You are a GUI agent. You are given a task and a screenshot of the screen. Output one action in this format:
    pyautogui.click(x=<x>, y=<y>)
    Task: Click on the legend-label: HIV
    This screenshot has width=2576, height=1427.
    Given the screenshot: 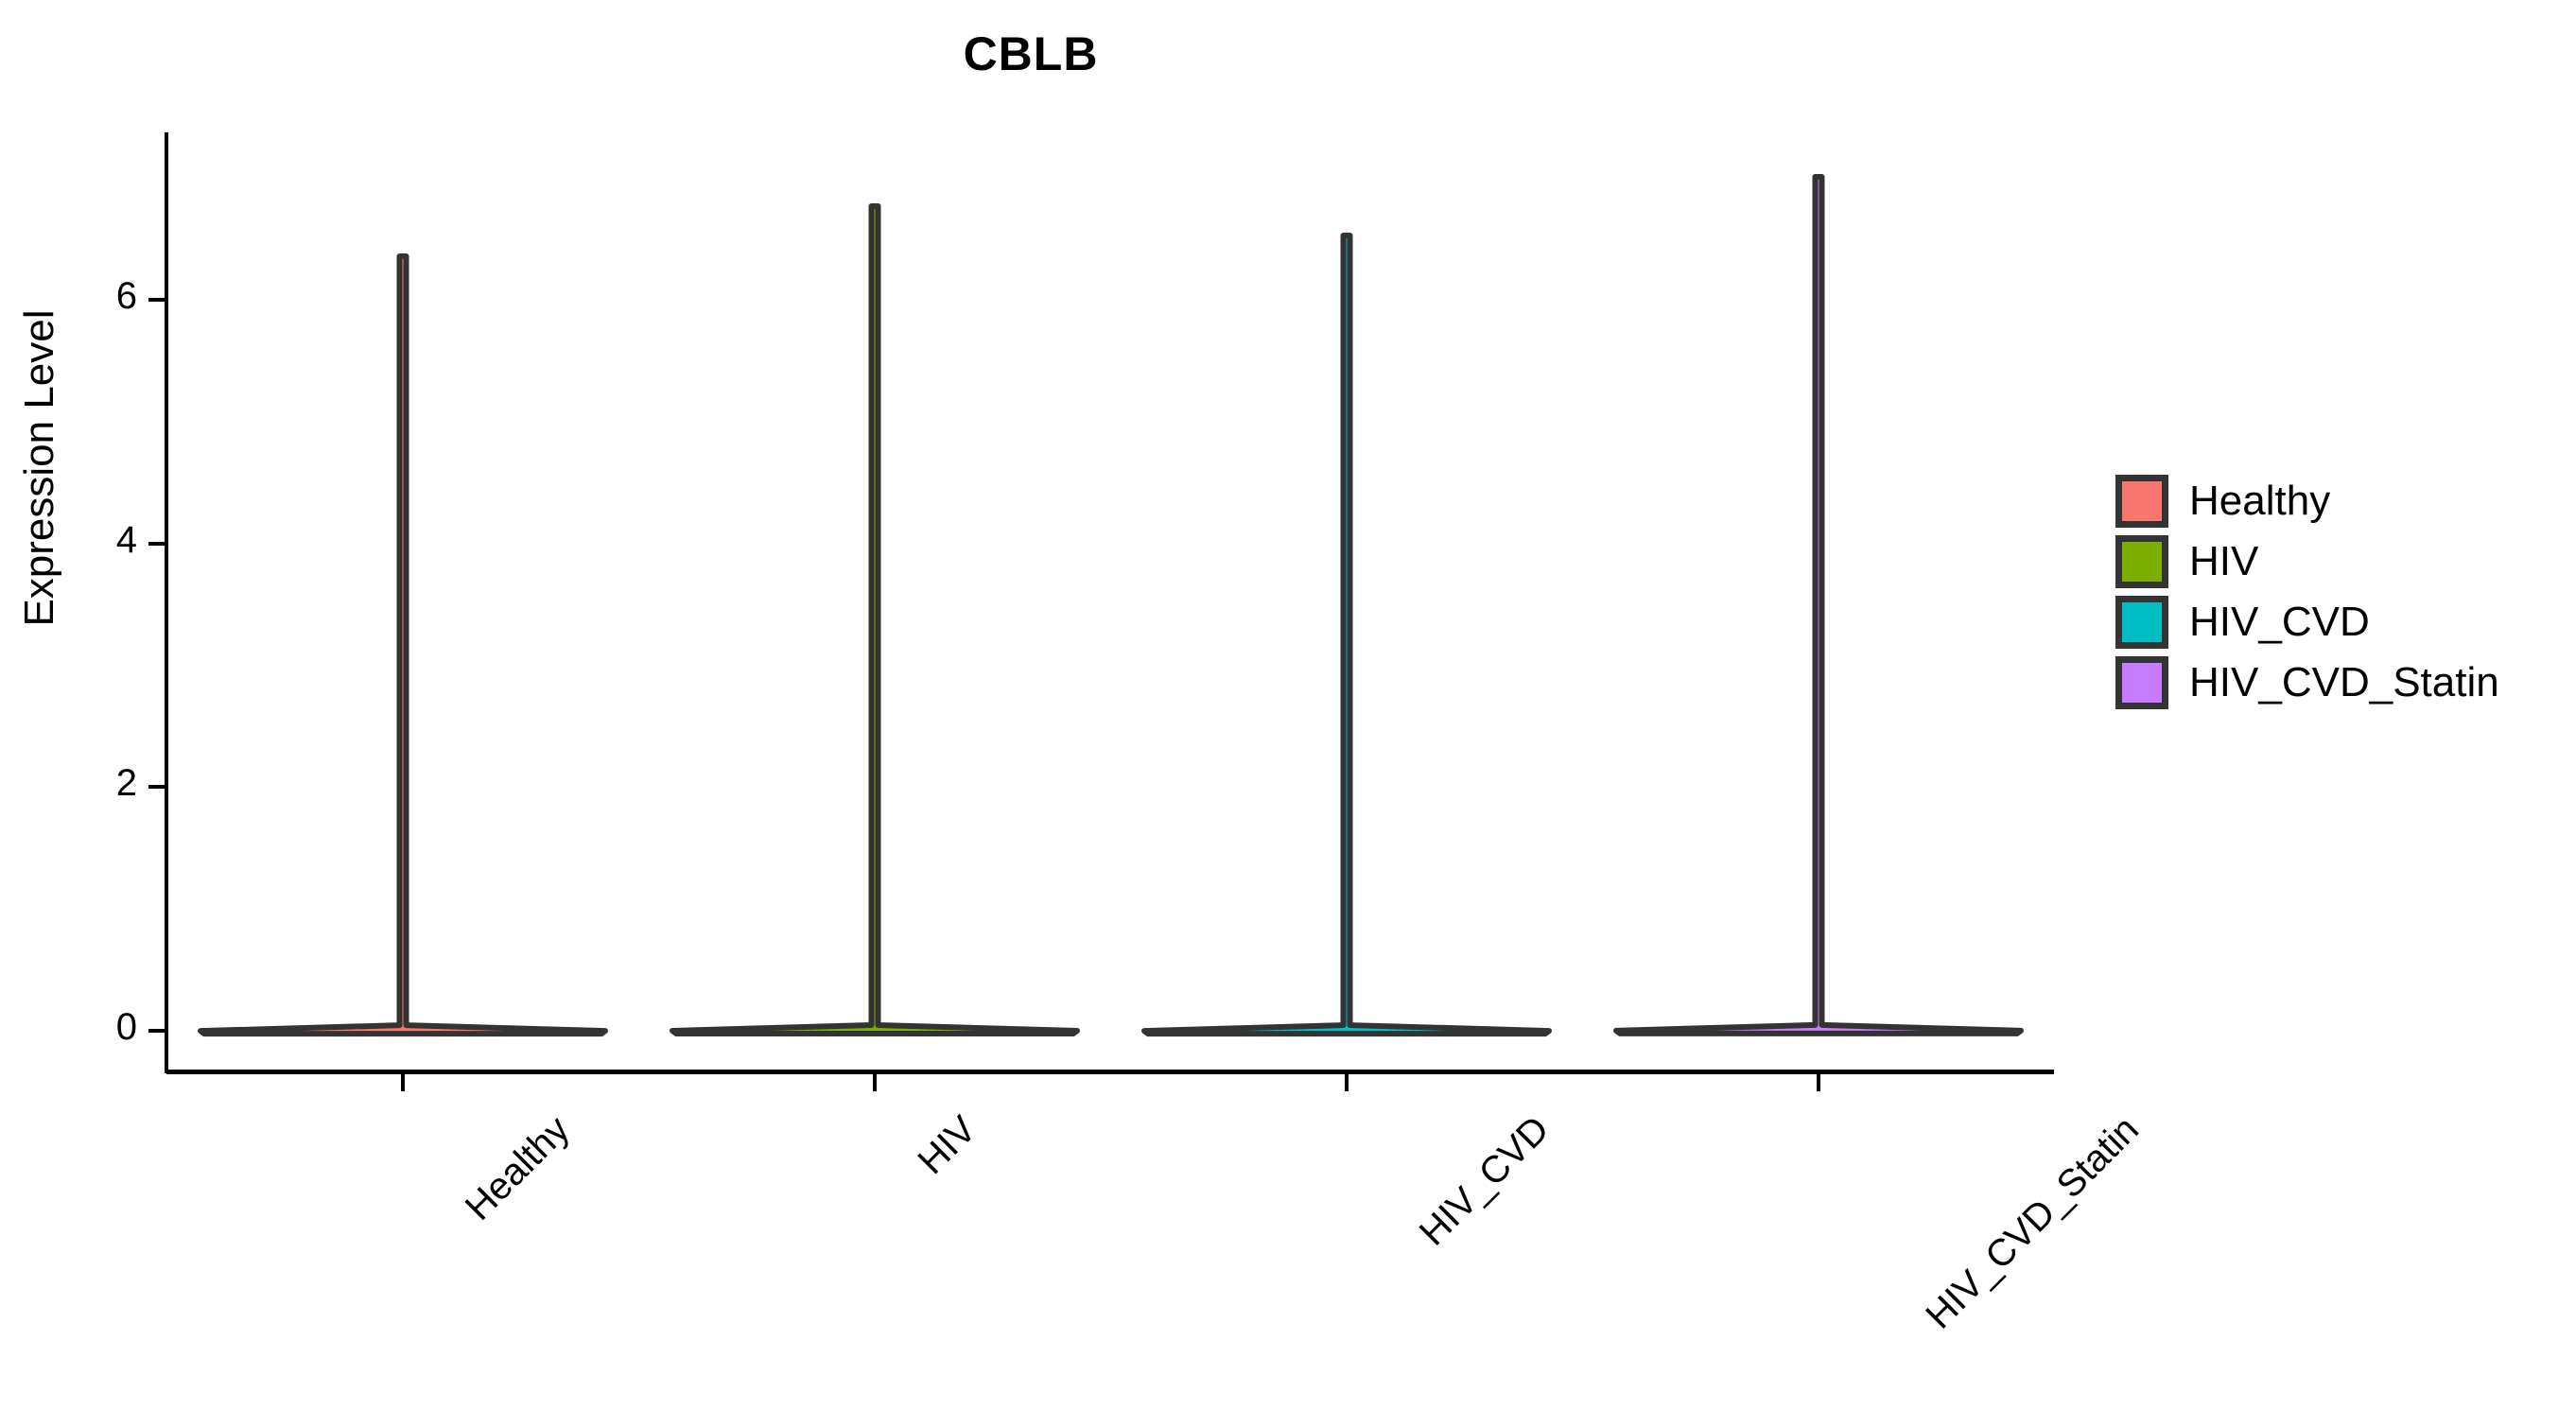 What is the action you would take?
    pyautogui.click(x=2224, y=561)
    